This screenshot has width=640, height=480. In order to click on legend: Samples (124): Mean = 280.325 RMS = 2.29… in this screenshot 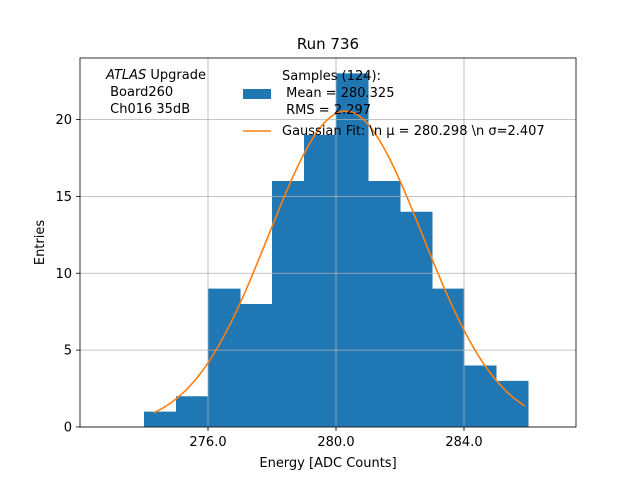, I will do `click(394, 104)`.